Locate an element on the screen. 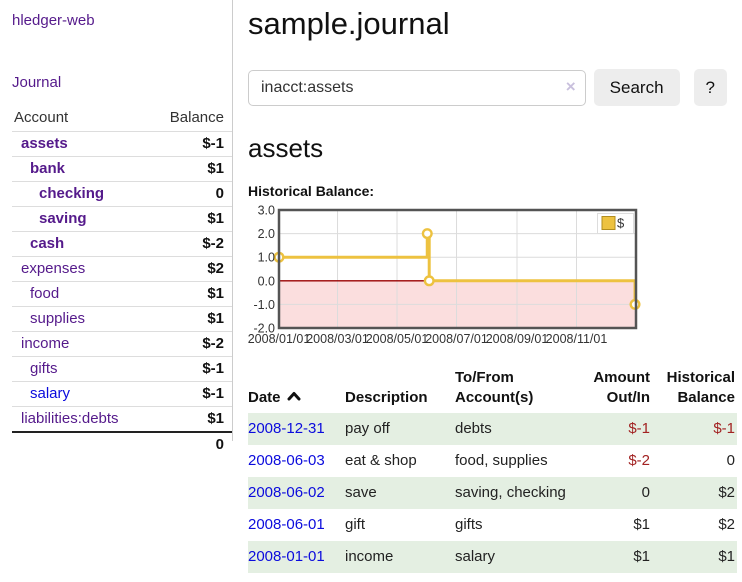 The image size is (742, 582). clear-search-icon: × is located at coordinates (570, 86).